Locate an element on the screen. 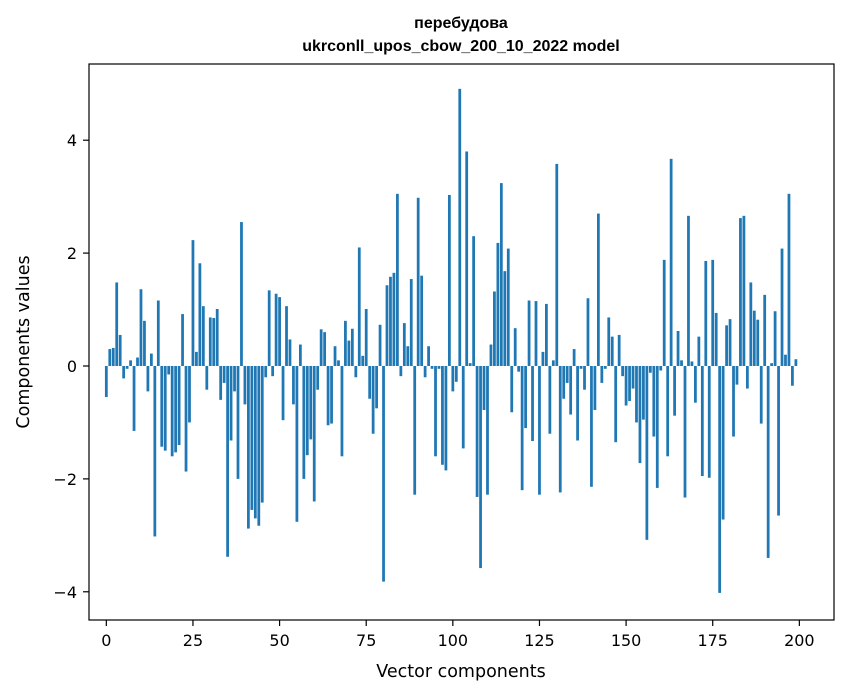 The image size is (847, 696). x-tick-label: 25 is located at coordinates (193, 640).